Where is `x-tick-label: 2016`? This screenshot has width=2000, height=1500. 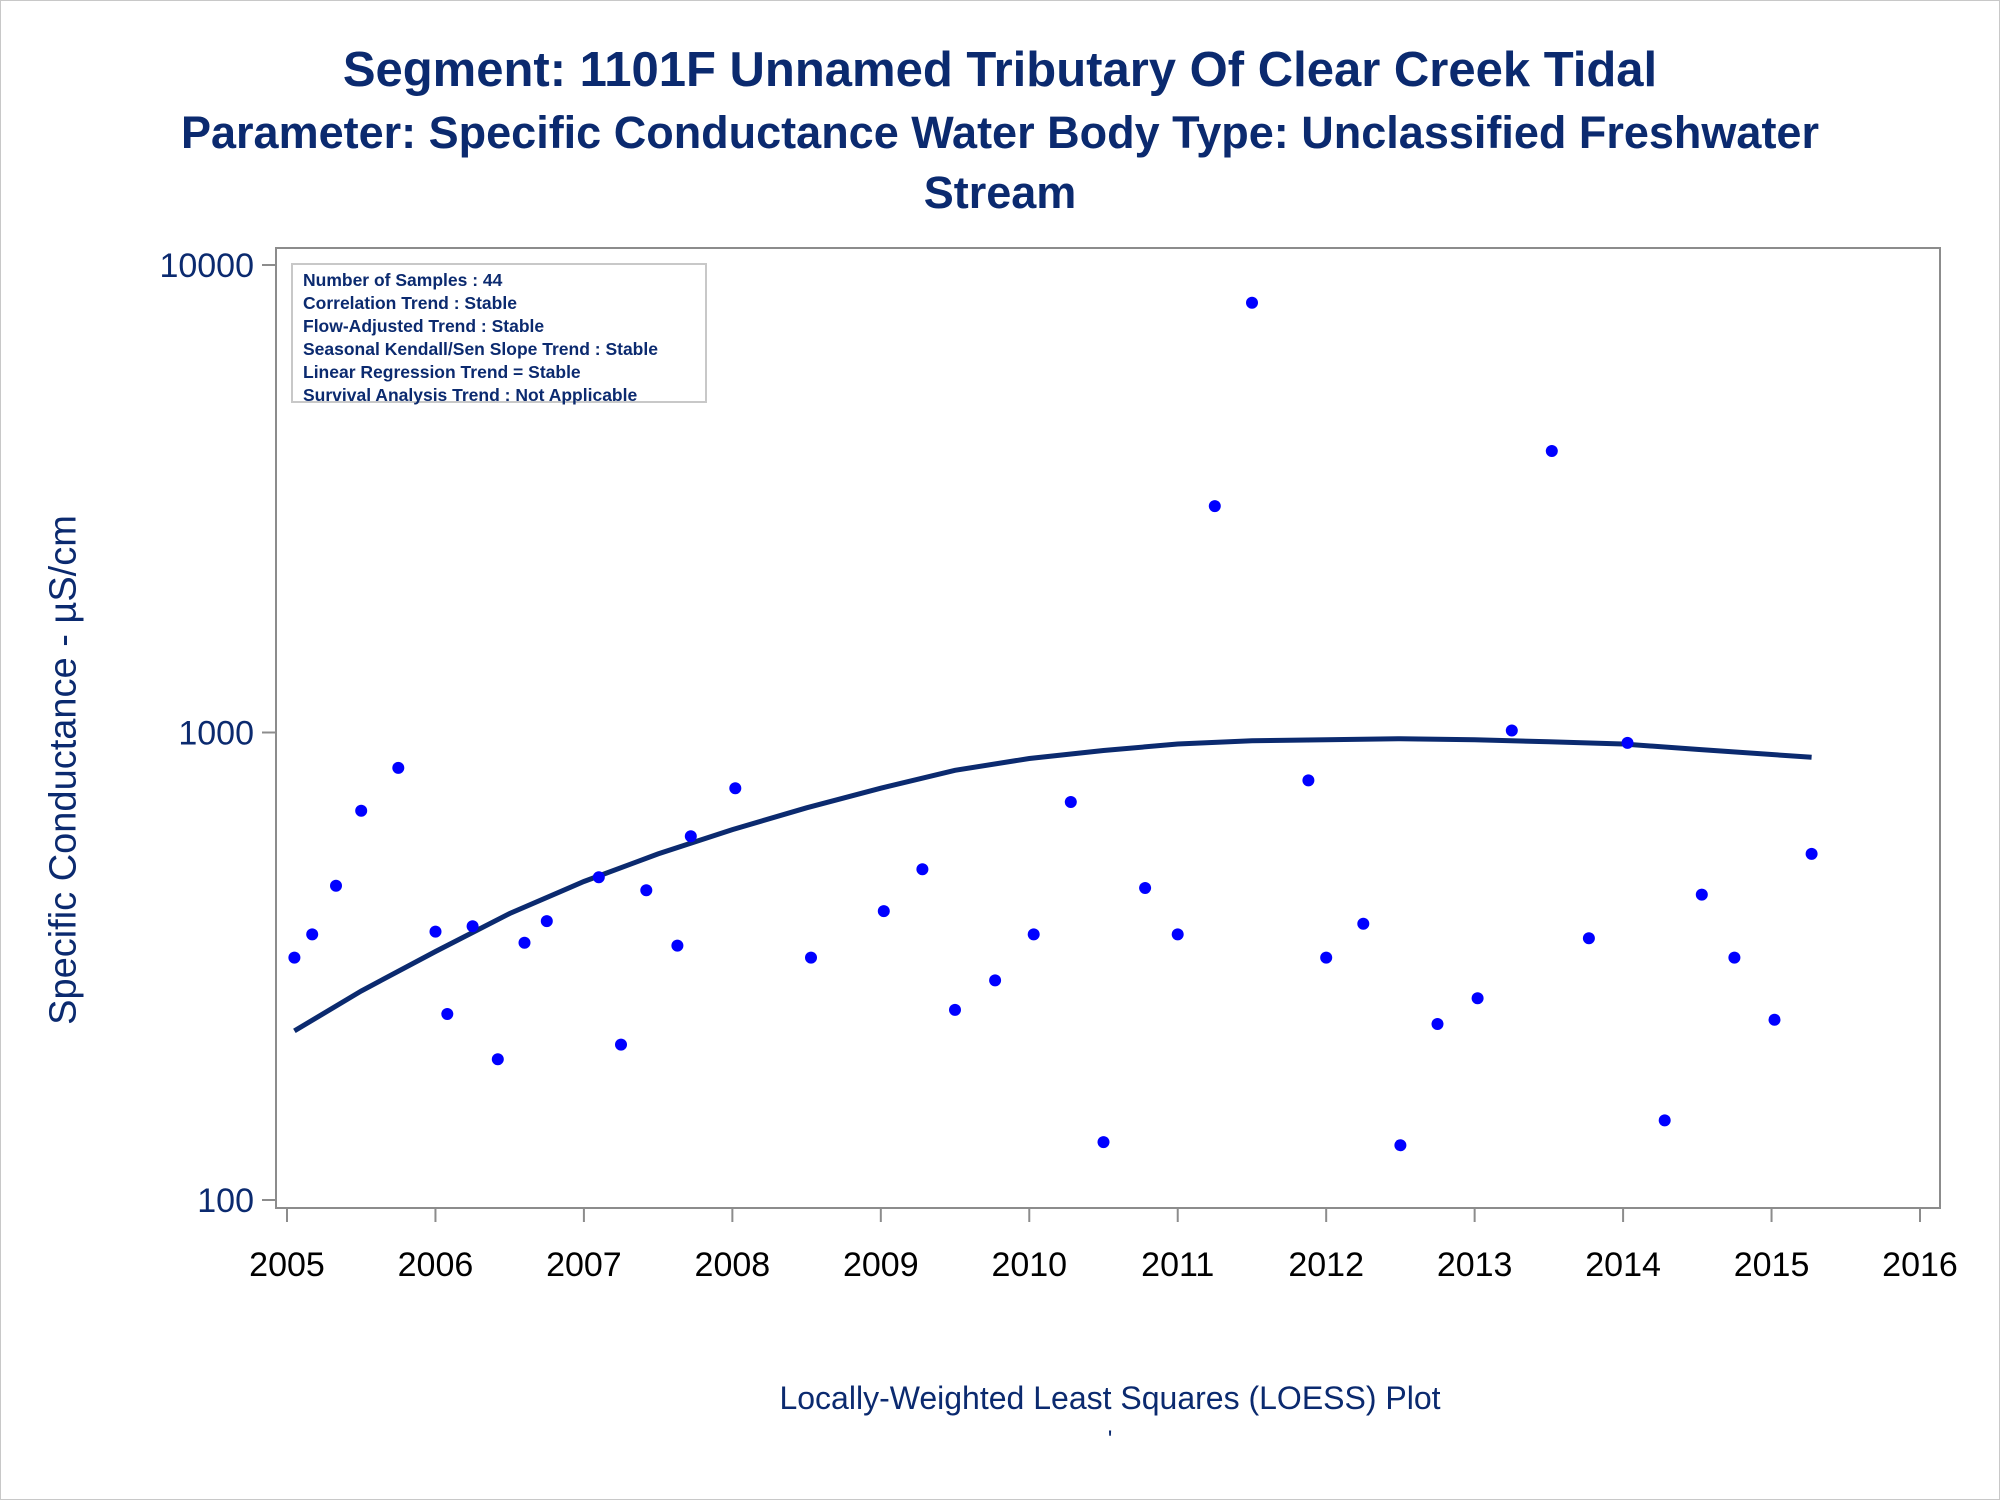 x-tick-label: 2016 is located at coordinates (1920, 1265).